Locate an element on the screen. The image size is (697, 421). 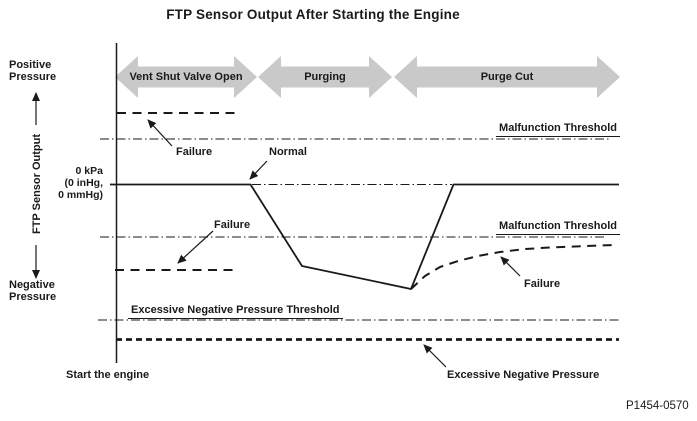
failure-right-label: Failure is located at coordinates (542, 284).